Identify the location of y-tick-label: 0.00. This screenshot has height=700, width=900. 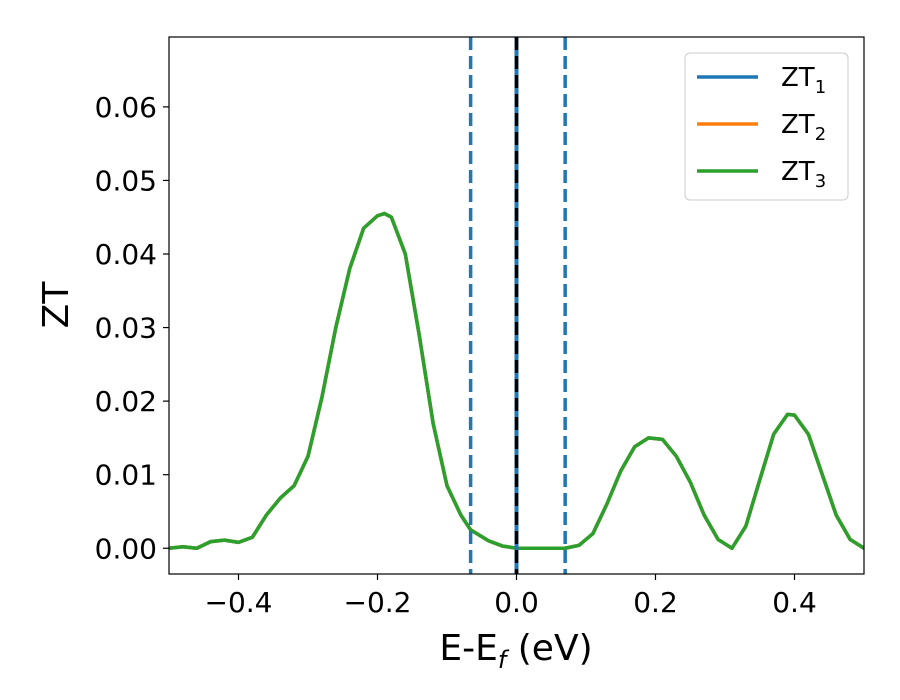
(126, 548).